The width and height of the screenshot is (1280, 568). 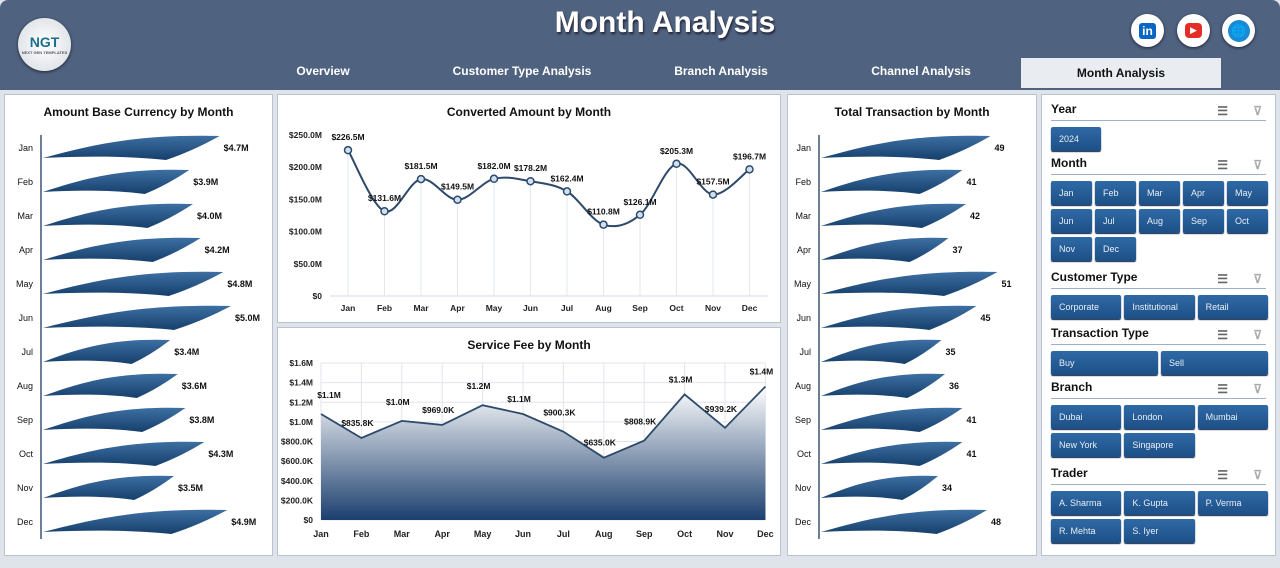 I want to click on slicer-item: Corporate, so click(x=1086, y=307).